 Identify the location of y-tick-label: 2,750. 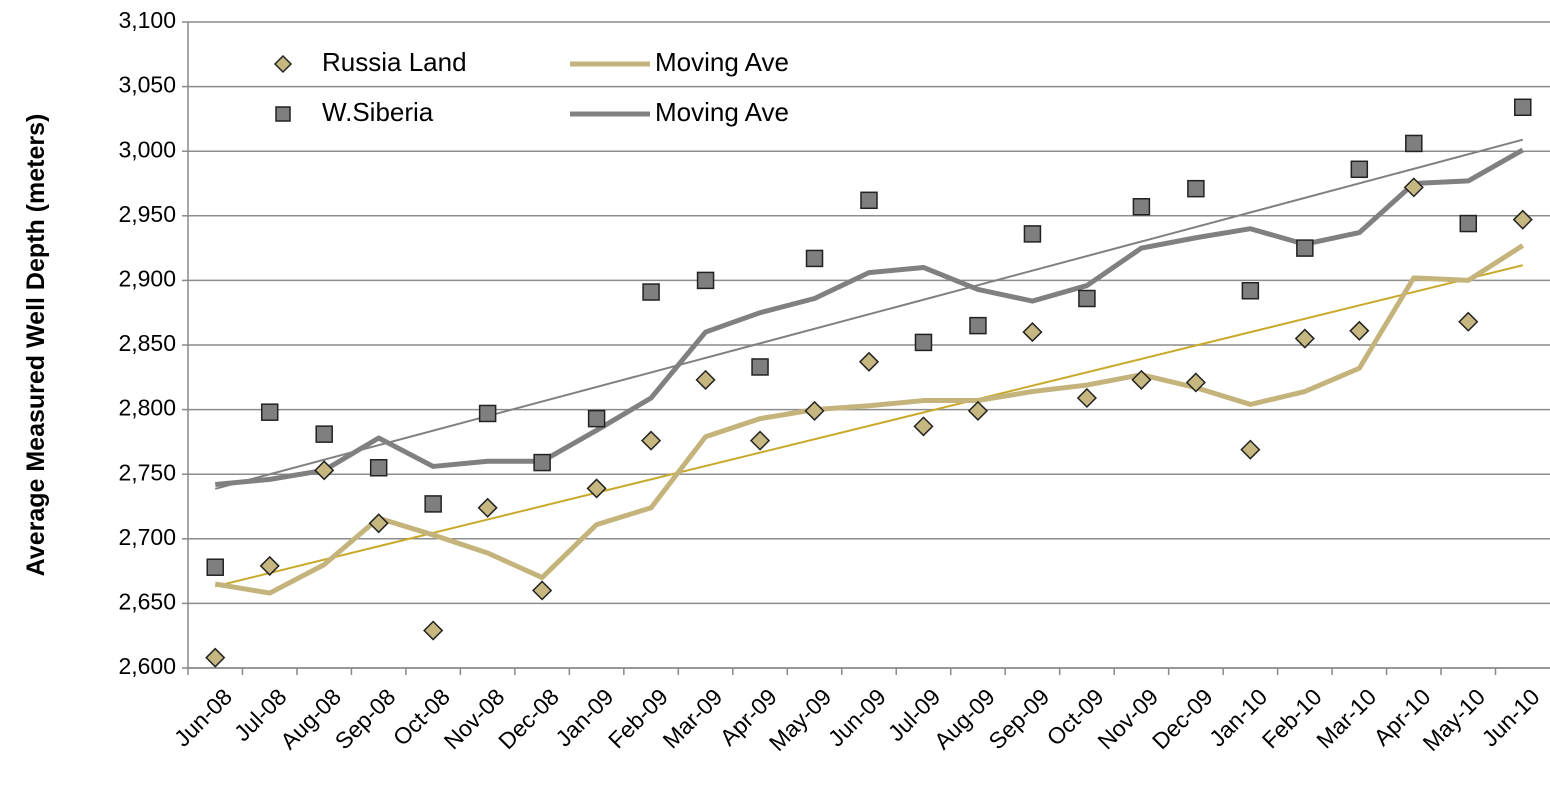
(147, 472).